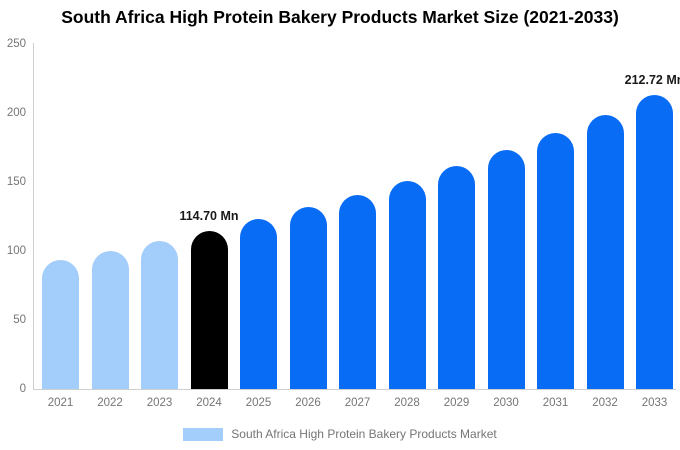 Image resolution: width=680 pixels, height=450 pixels. Describe the element at coordinates (357, 403) in the screenshot. I see `x-tick-label: 2027` at that location.